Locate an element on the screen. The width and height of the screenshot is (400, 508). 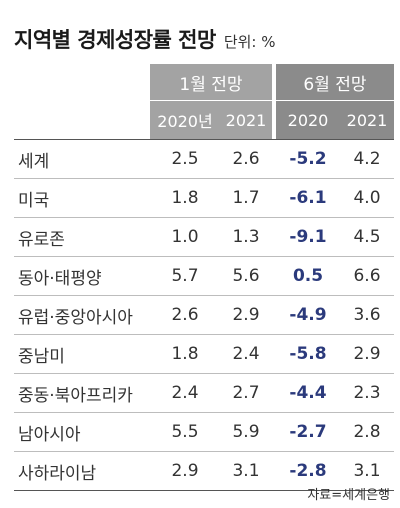
region-cell: 중동·북아프리카 is located at coordinates (75, 395).